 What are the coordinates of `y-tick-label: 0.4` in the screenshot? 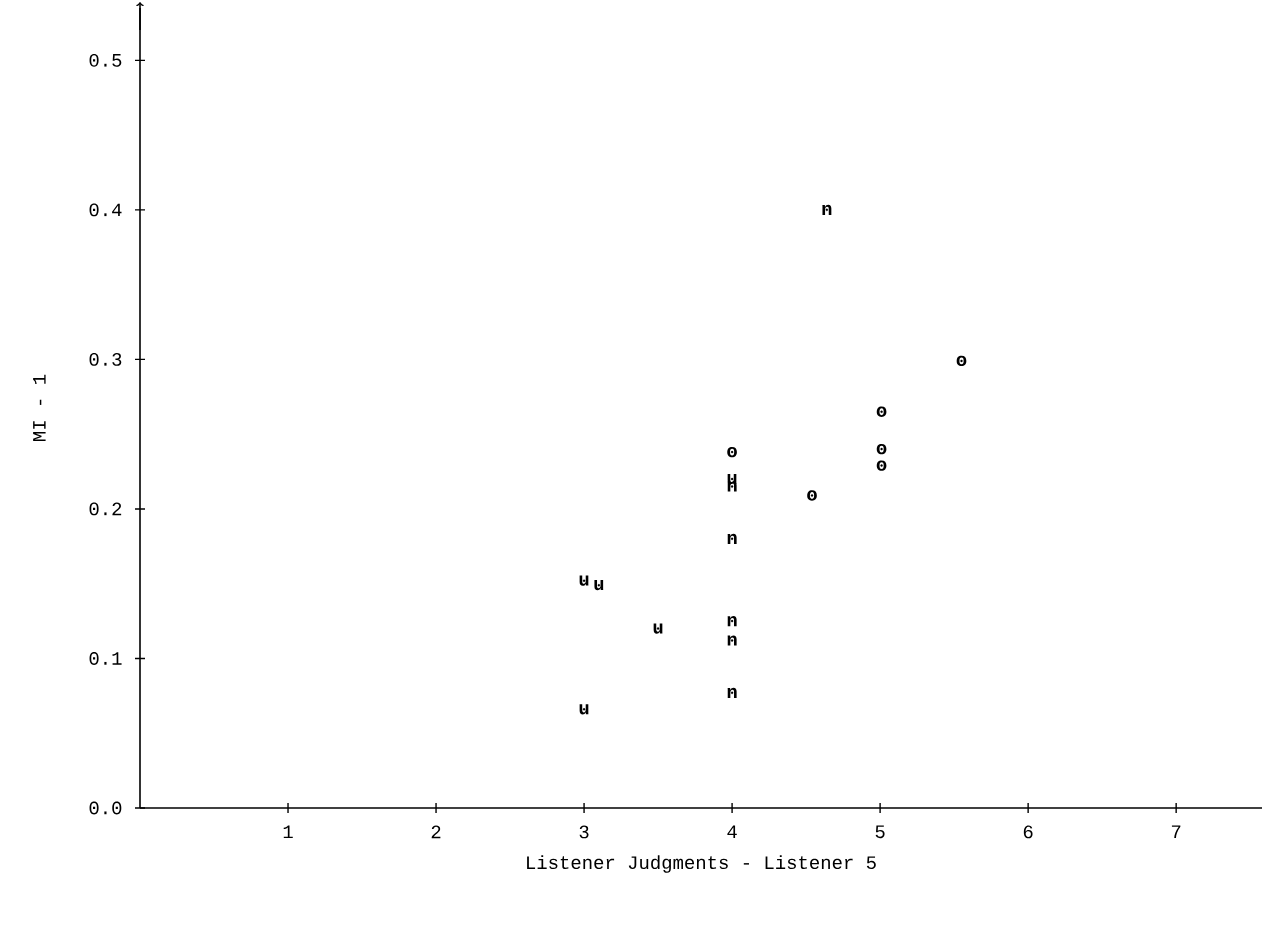 It's located at (105, 210).